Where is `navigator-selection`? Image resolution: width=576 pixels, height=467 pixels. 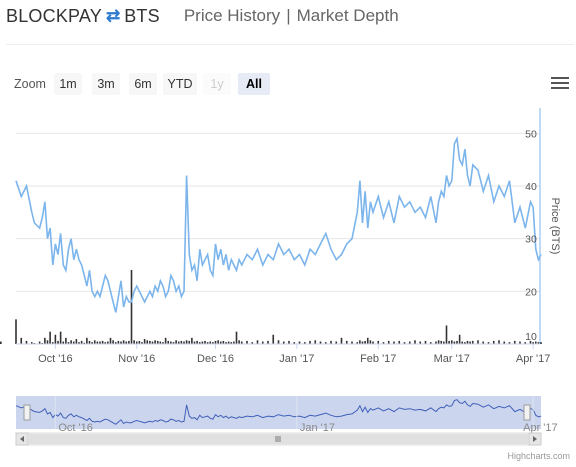
navigator-selection is located at coordinates (278, 412).